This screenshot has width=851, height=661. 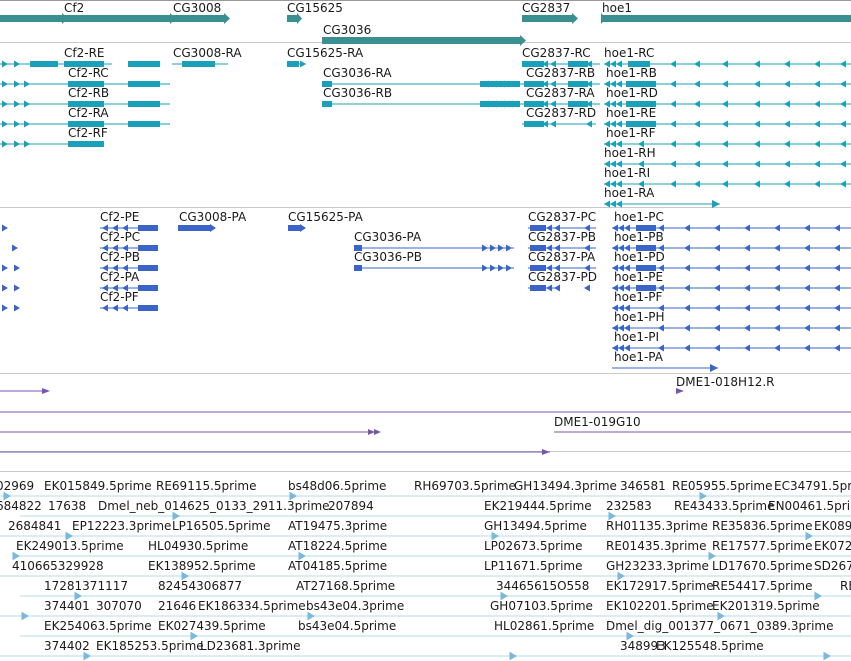 I want to click on protein-hoe1-pd, so click(x=731, y=268).